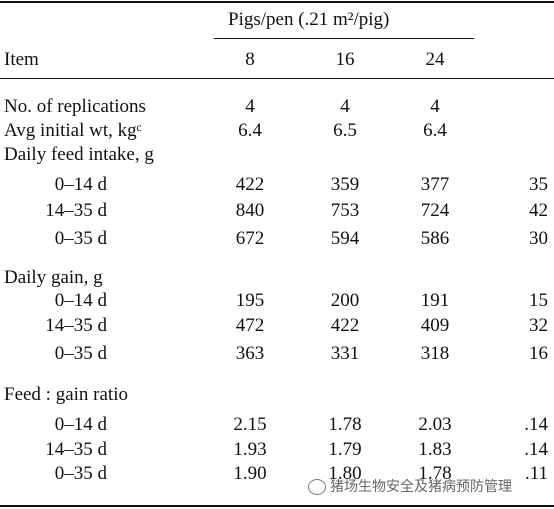 The image size is (554, 509). Describe the element at coordinates (309, 19) in the screenshot. I see `group-header: Pigs/pen (.21 m²/pig)` at that location.